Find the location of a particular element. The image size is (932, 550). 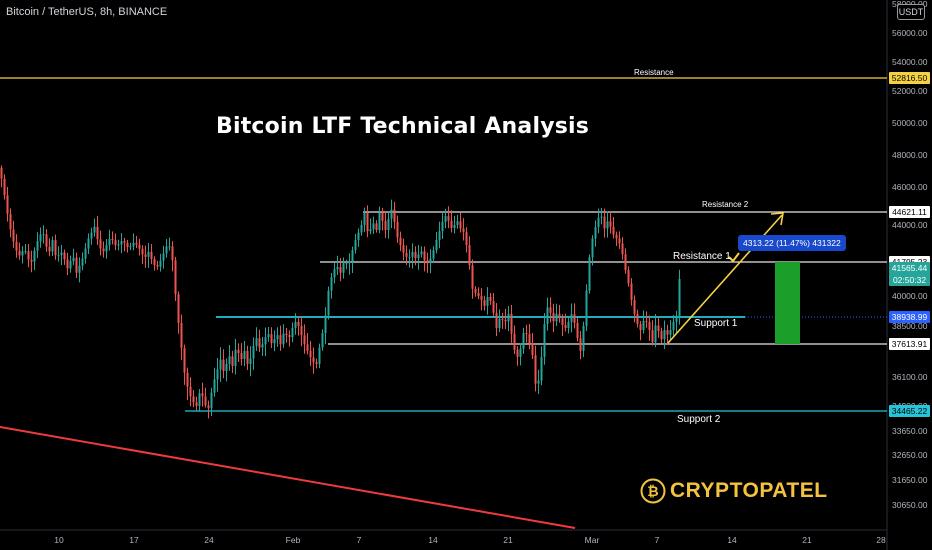

x-tick-label: 21 is located at coordinates (807, 540).